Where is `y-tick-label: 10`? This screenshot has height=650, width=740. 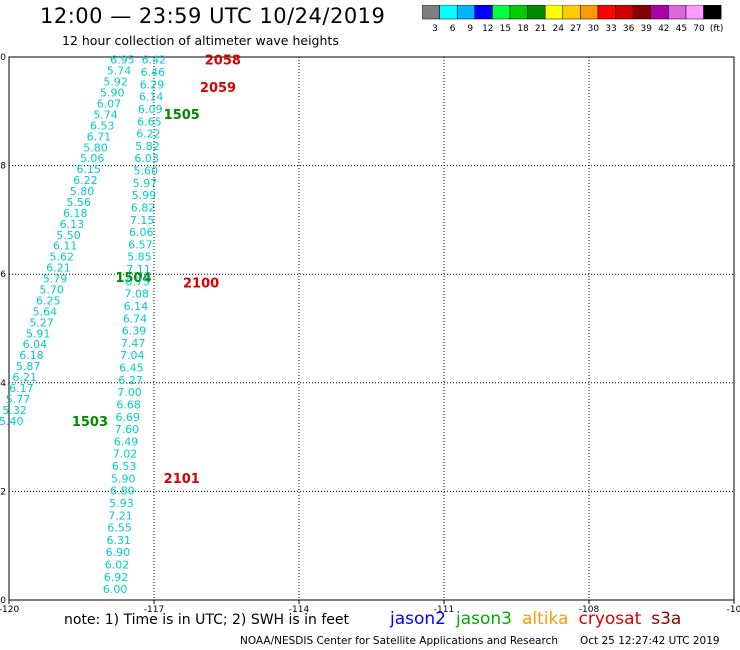 y-tick-label: 10 is located at coordinates (3, 58).